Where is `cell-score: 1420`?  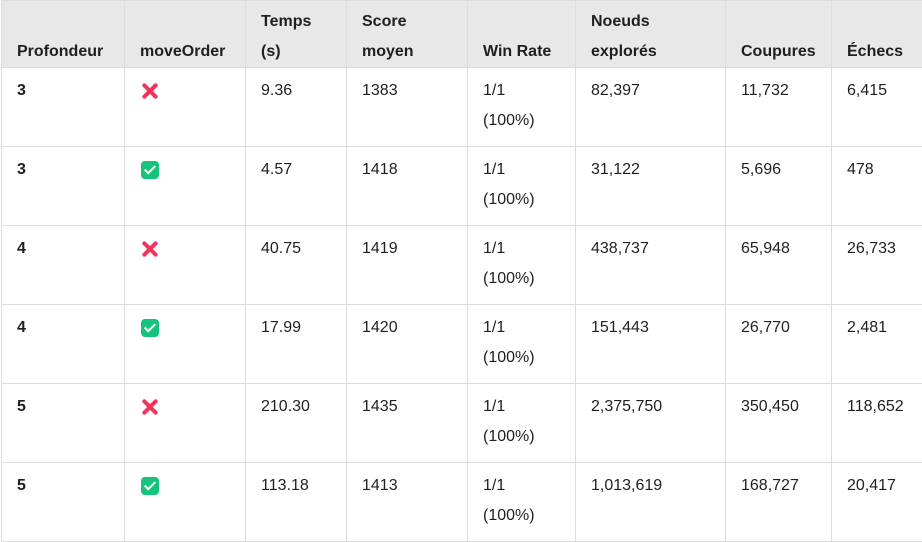 cell-score: 1420 is located at coordinates (407, 344).